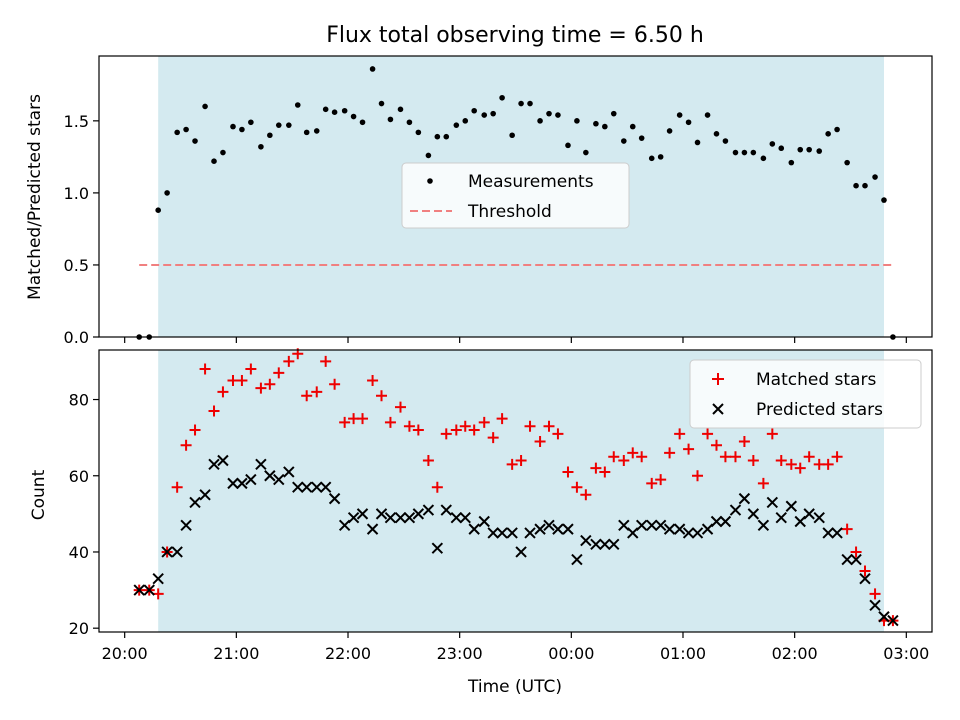 The image size is (960, 720). What do you see at coordinates (35, 197) in the screenshot?
I see `top-y-axis-label: Matched/Predicted stars` at bounding box center [35, 197].